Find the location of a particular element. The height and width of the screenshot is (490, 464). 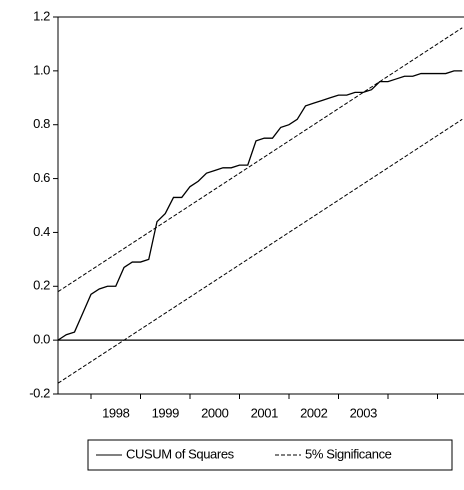

x-tick-label: 2000 is located at coordinates (214, 412).